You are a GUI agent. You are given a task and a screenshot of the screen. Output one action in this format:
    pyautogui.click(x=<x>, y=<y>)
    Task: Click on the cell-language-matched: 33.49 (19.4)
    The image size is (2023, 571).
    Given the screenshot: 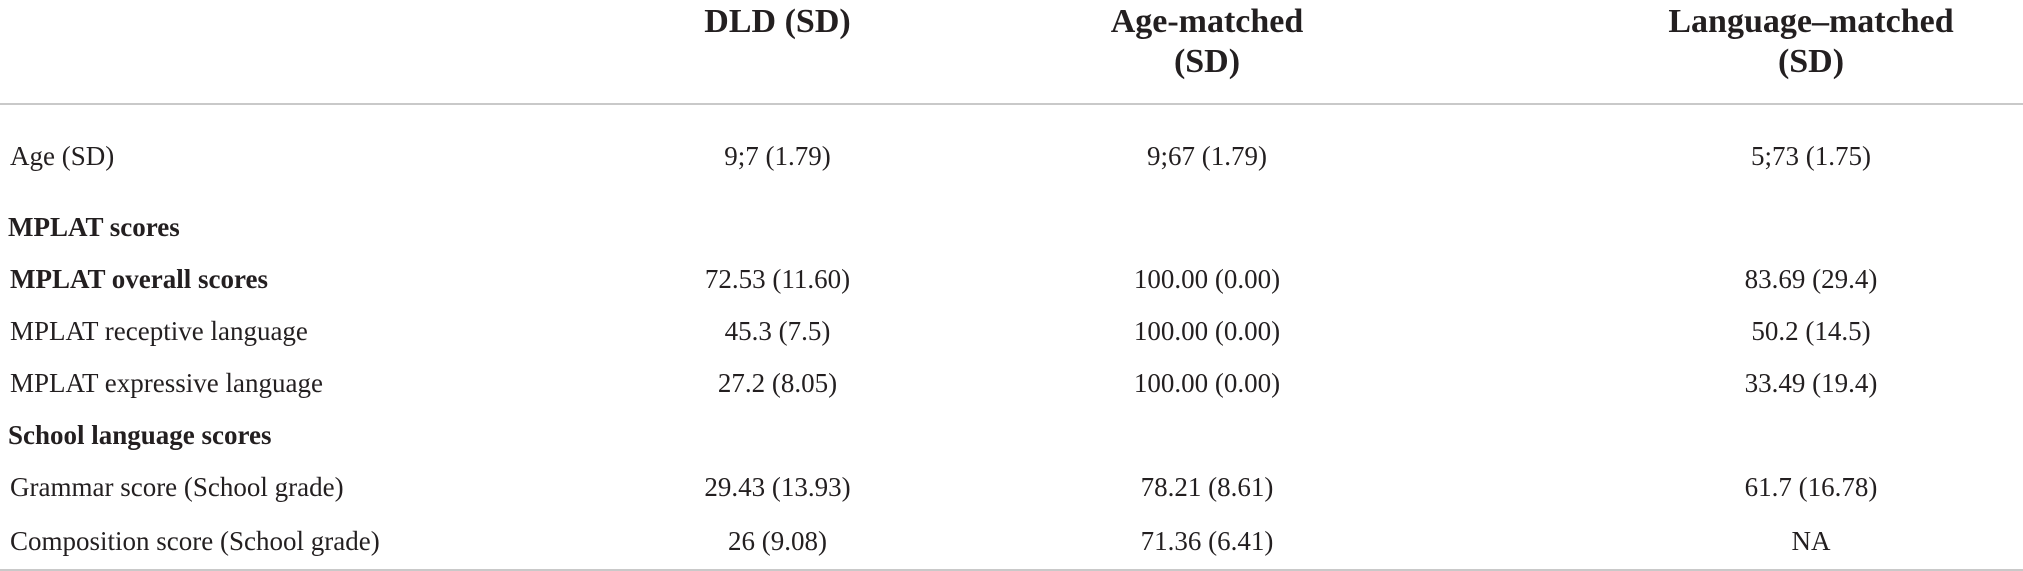 What is the action you would take?
    pyautogui.click(x=1751, y=383)
    